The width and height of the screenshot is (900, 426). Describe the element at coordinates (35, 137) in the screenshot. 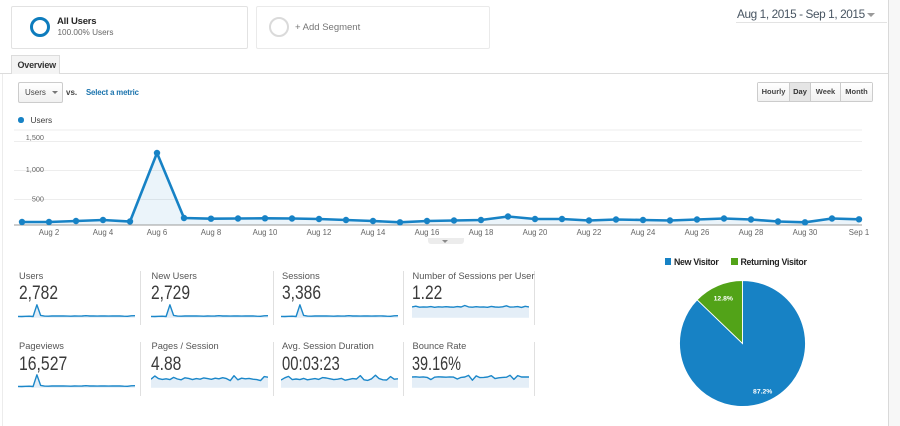

I see `svg-text: 1,500` at that location.